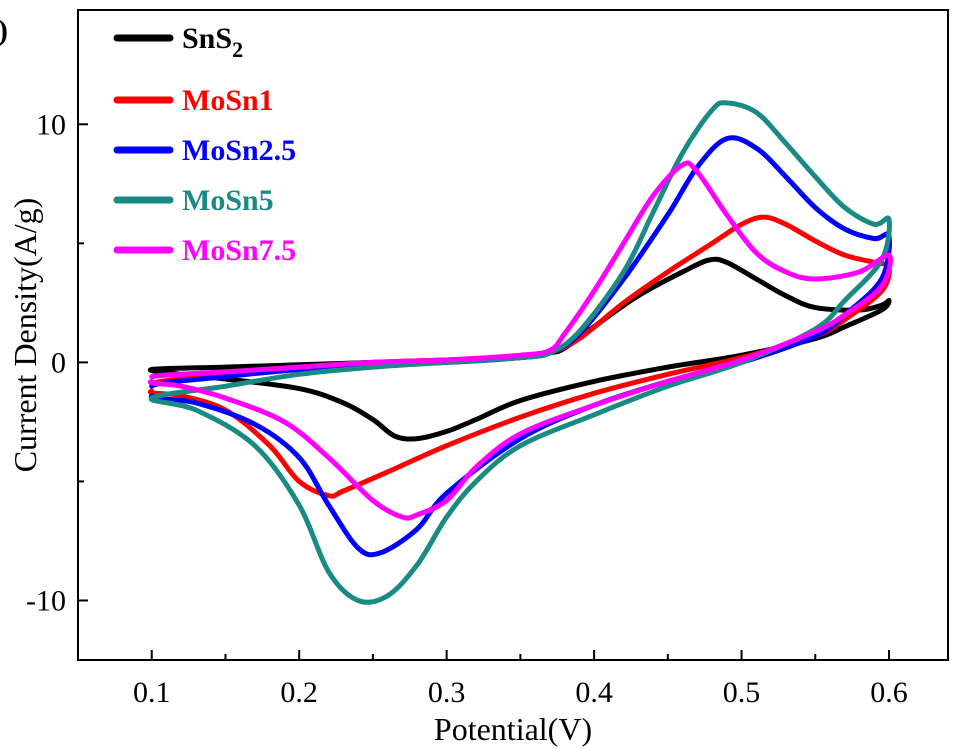  I want to click on x-tick-label: 0.6, so click(889, 692).